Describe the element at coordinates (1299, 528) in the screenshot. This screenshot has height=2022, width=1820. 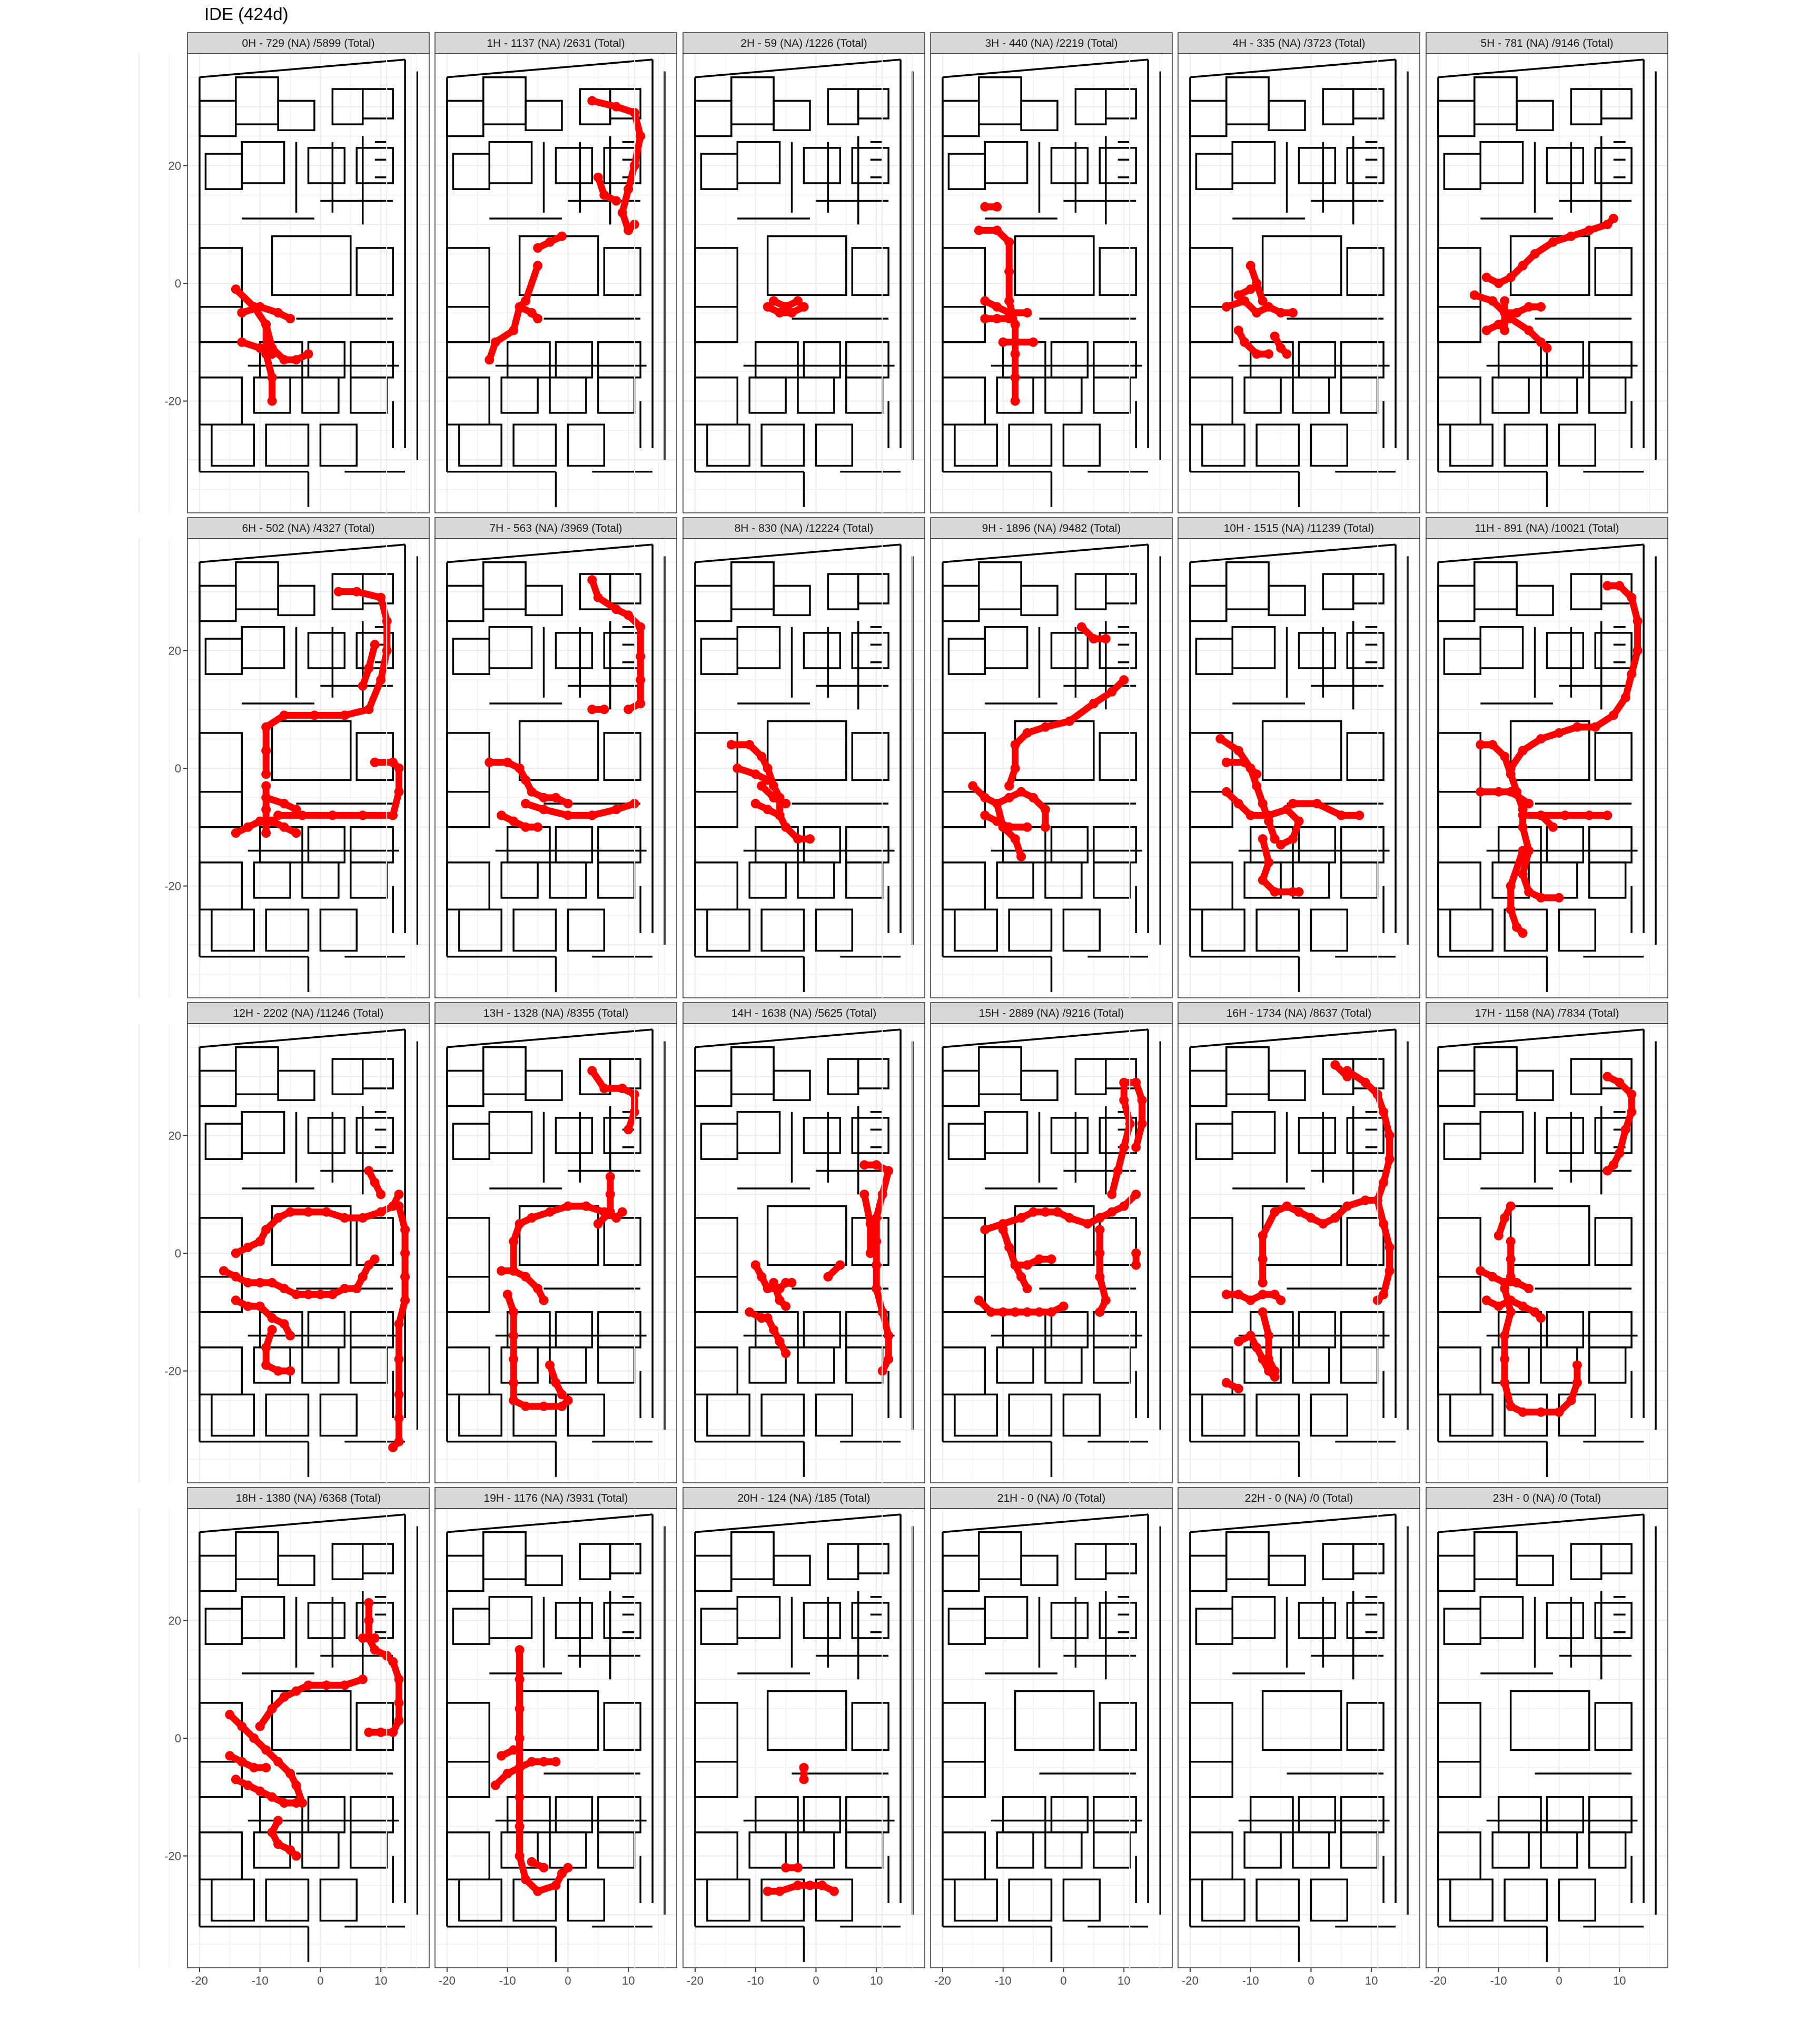
I see `facet-strip-label: 10H - 1515 (NA) /11239 (Total)` at that location.